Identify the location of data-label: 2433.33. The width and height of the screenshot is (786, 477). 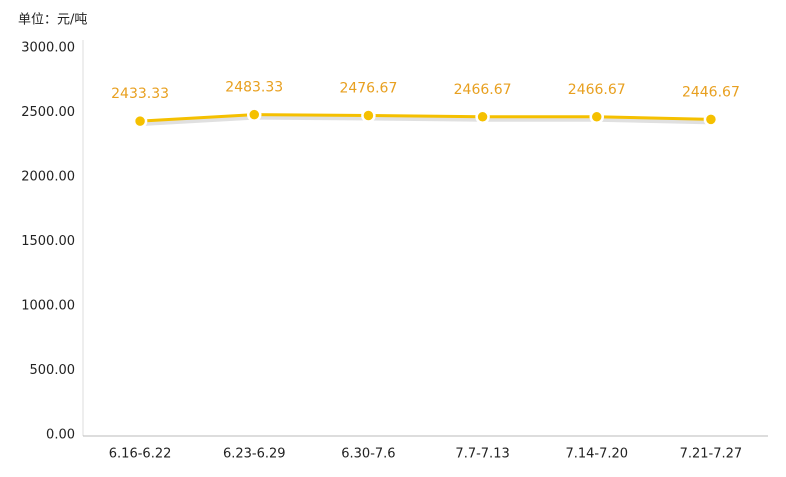
(140, 94).